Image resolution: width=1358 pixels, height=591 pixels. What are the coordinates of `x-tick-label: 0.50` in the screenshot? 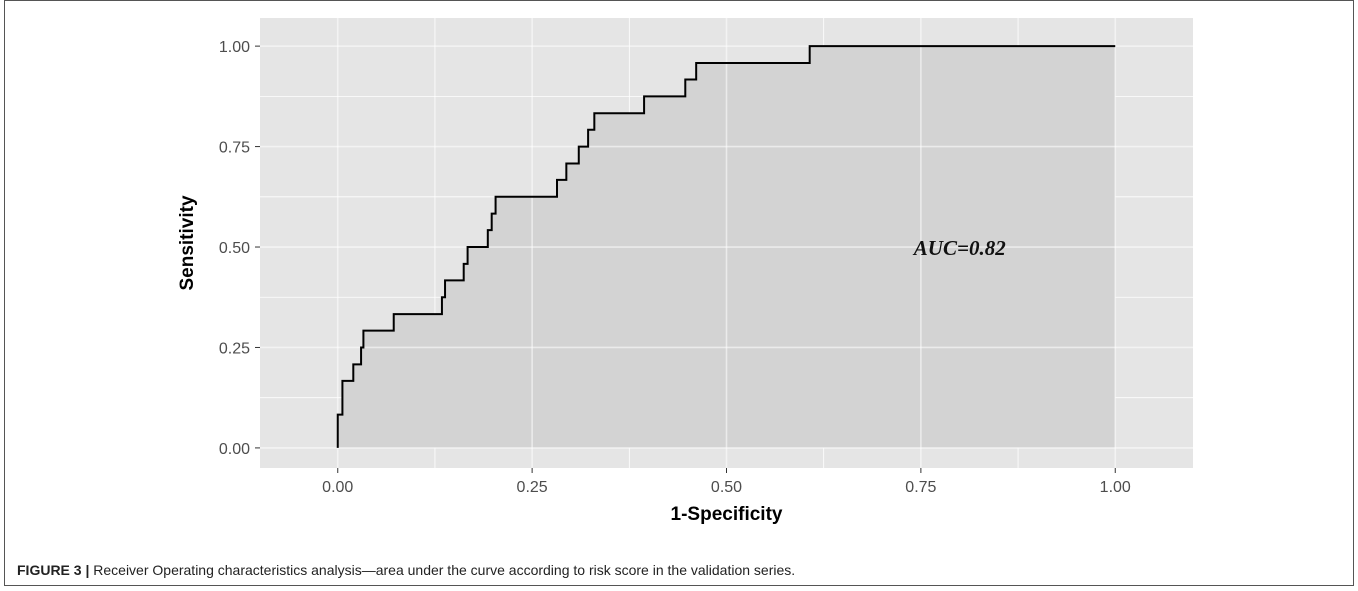 It's located at (726, 487).